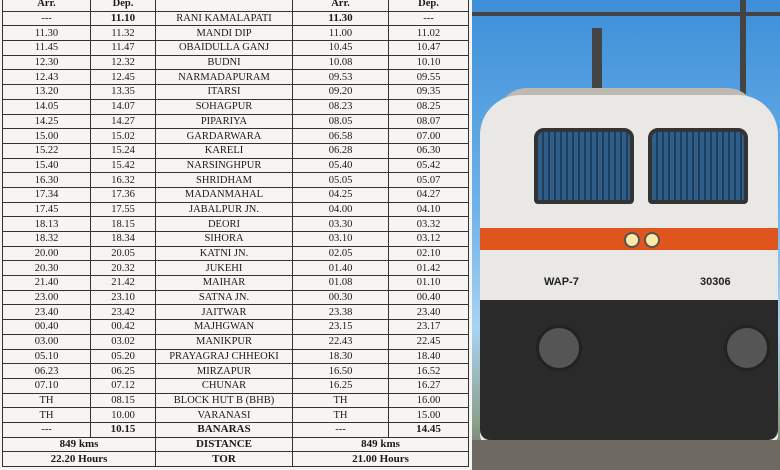 Image resolution: width=780 pixels, height=470 pixels. I want to click on distance-label: DISTANCE, so click(224, 444).